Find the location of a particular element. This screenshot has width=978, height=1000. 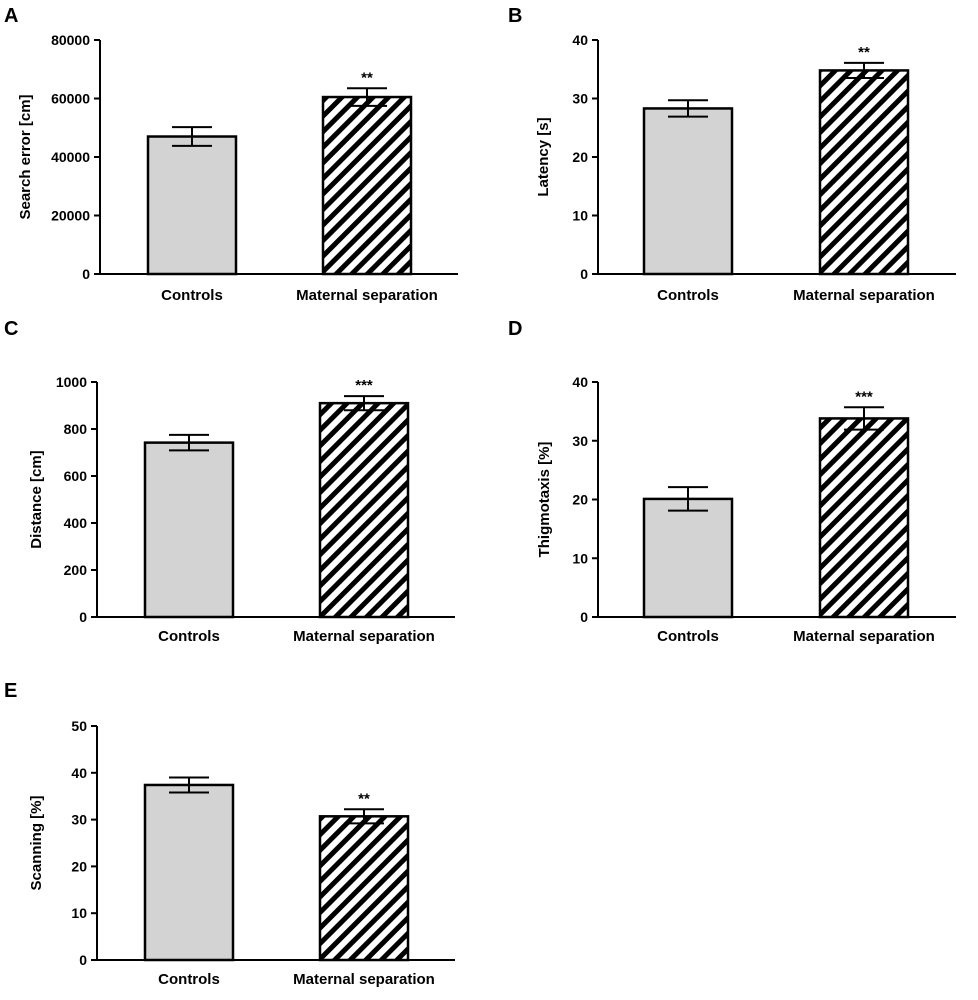

y-axis-title: Latency [s] is located at coordinates (543, 156).